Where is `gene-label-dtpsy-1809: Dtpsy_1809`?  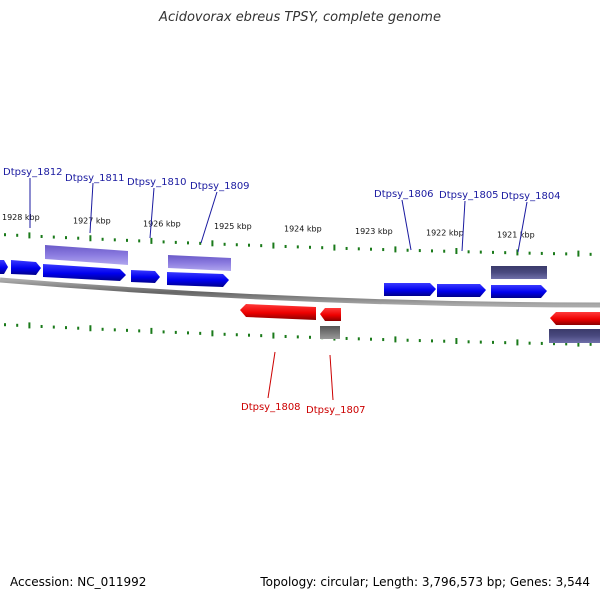 gene-label-dtpsy-1809: Dtpsy_1809 is located at coordinates (220, 186).